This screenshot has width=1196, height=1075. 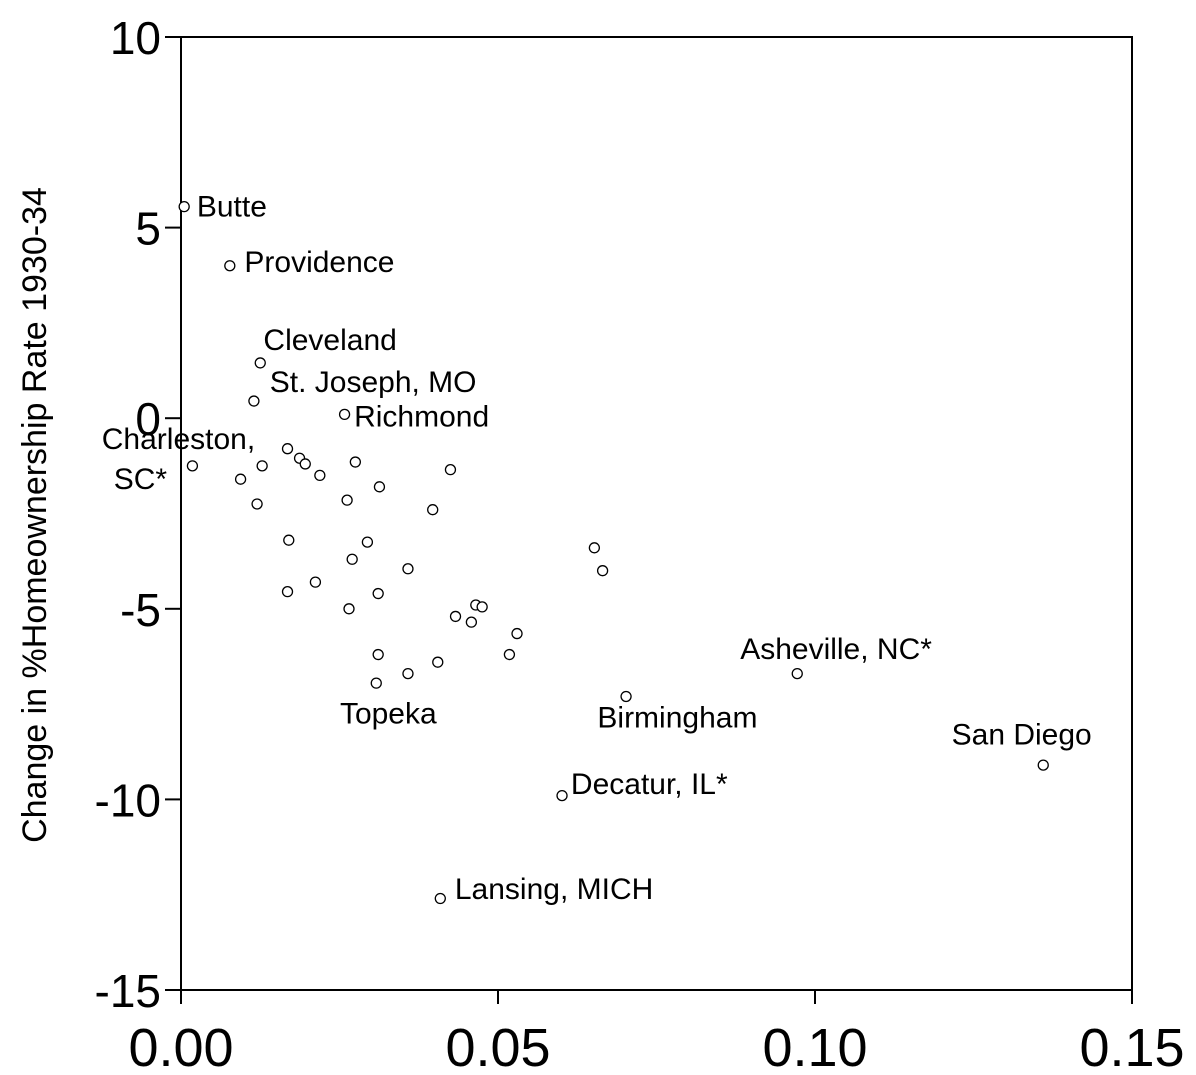 I want to click on y-tick-label: 10, so click(x=135, y=38).